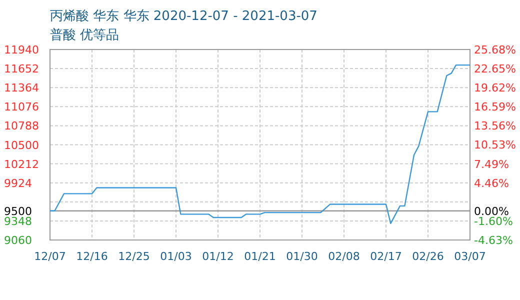  I want to click on y2-tick-label: 25.68%, so click(495, 50).